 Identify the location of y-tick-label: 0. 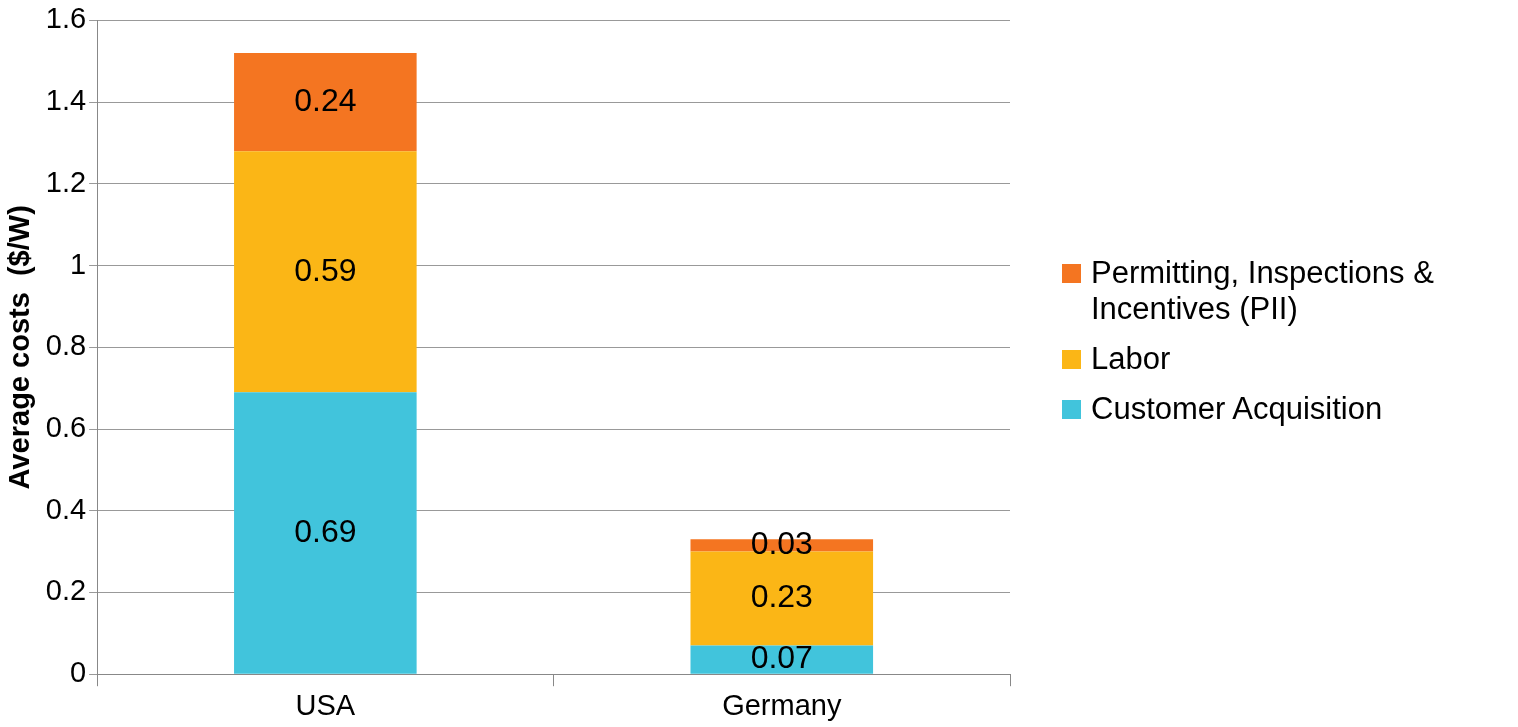
(78, 672).